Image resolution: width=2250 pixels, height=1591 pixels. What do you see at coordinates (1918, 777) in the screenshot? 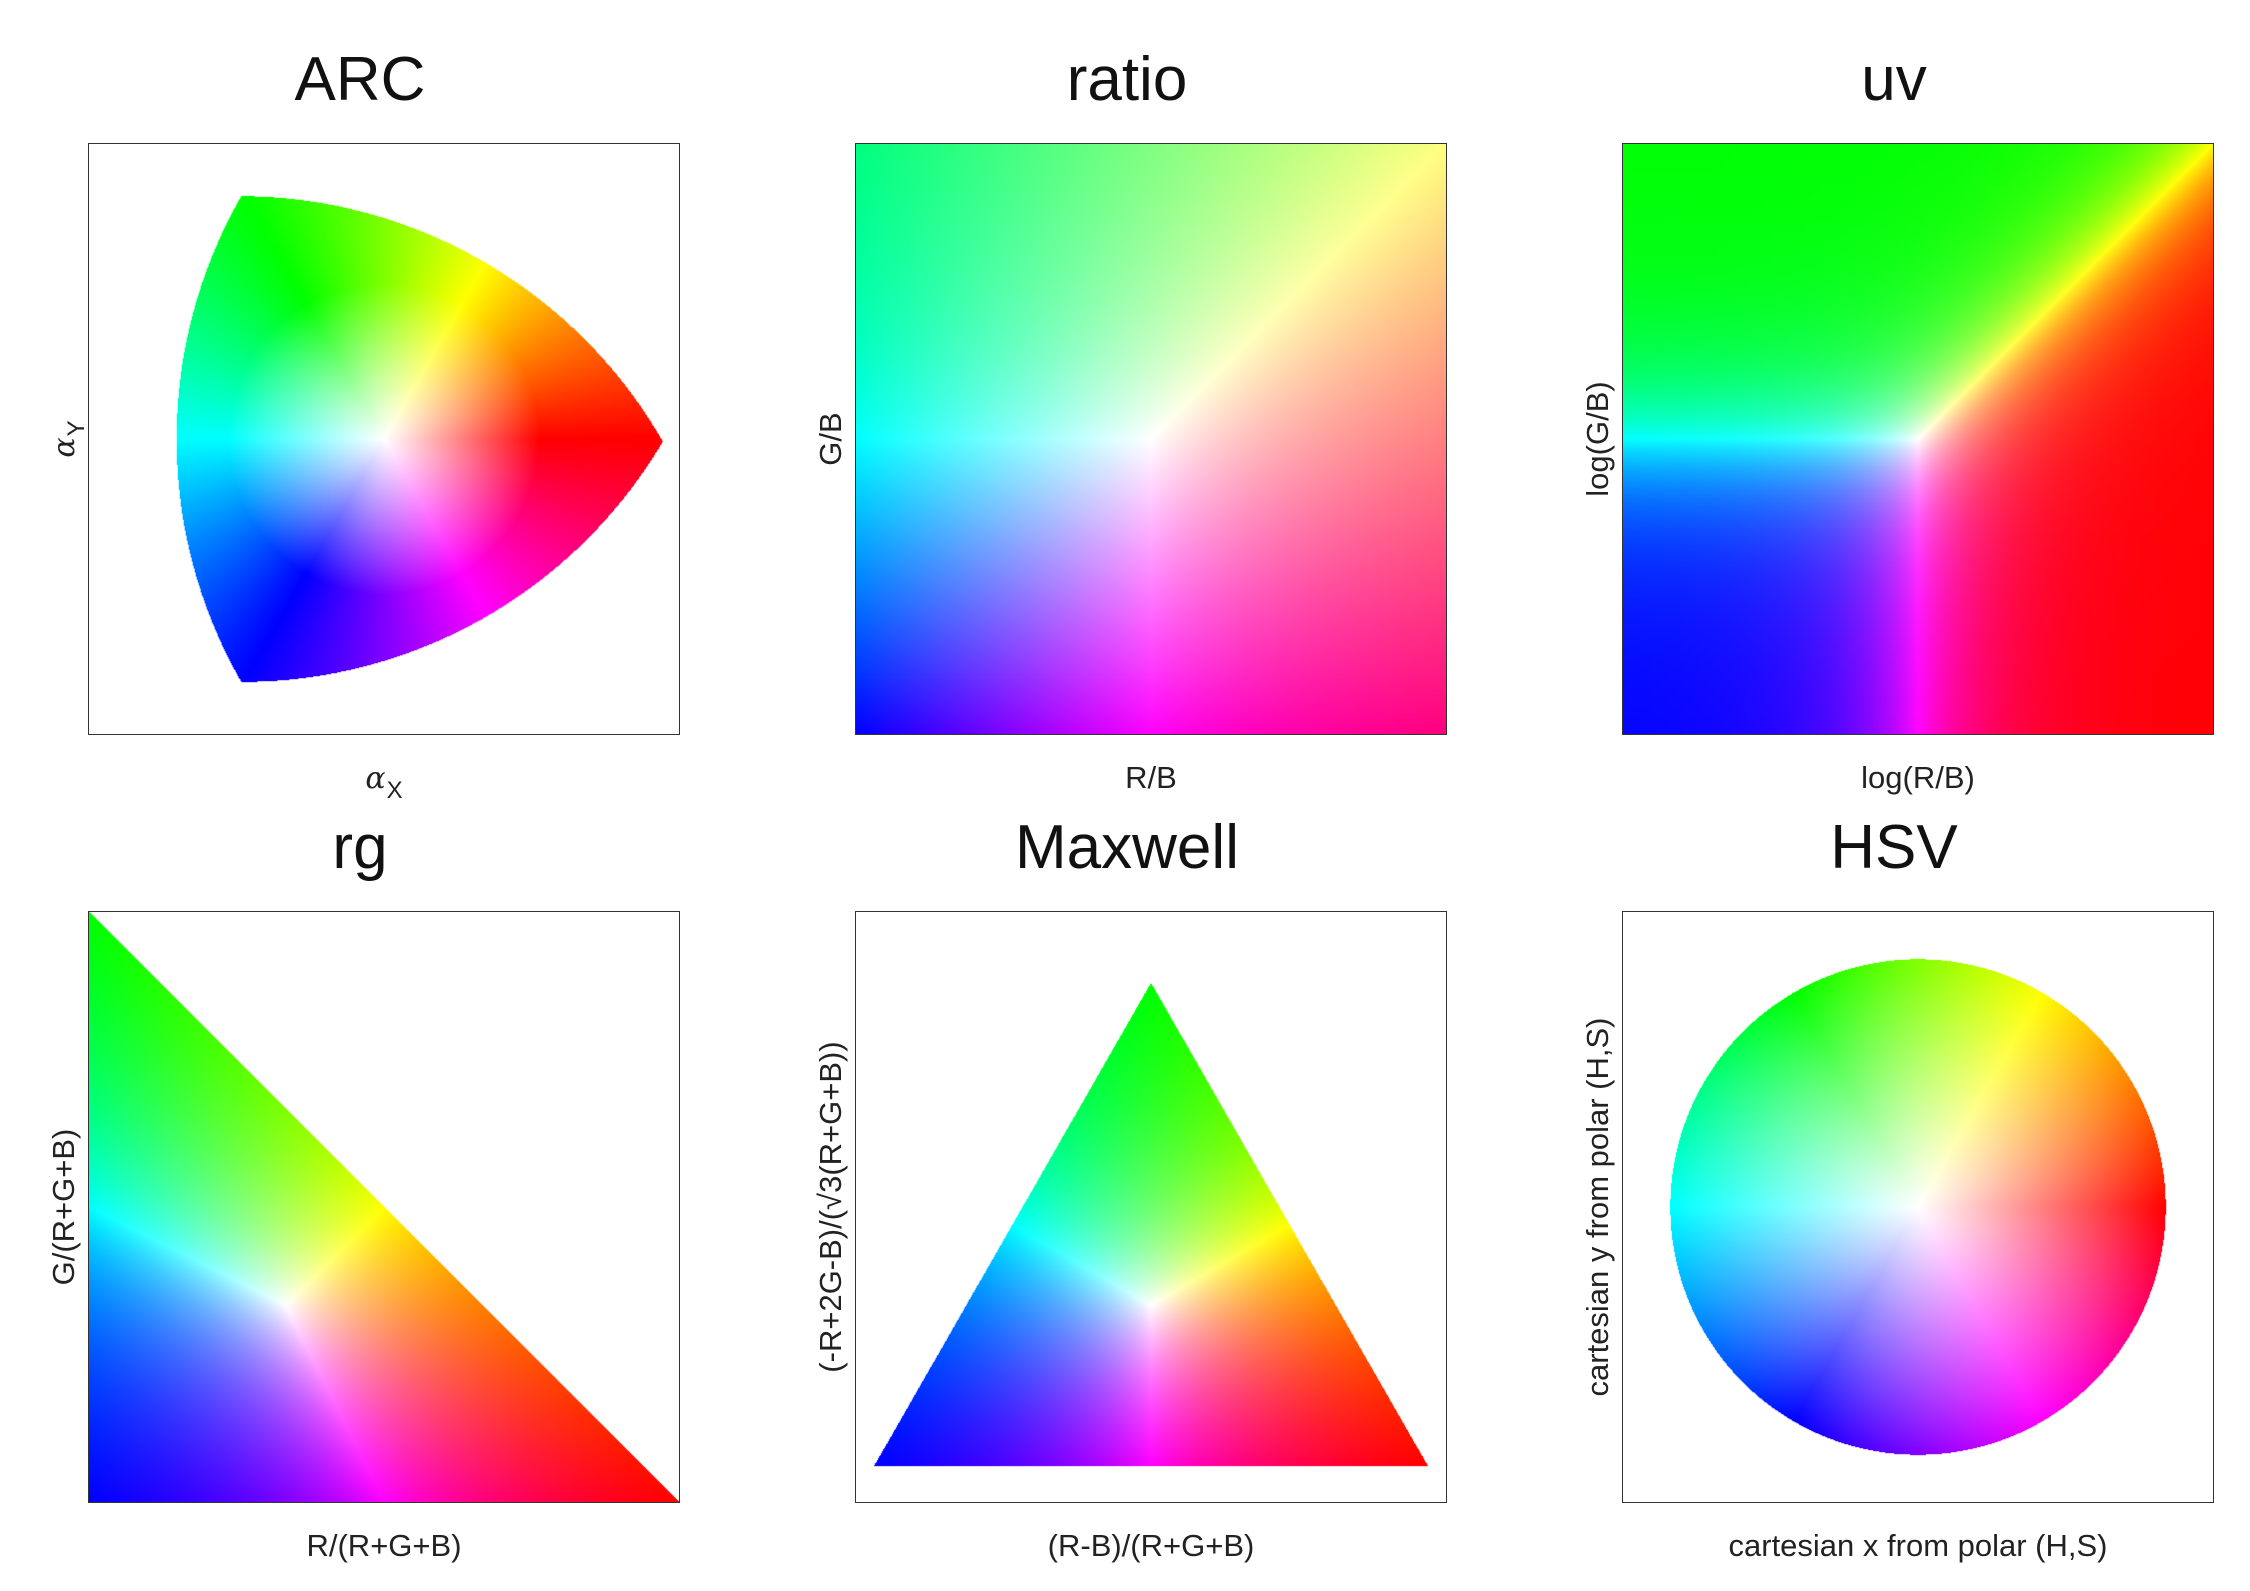
I see `x-axis-label: log(R/B)` at bounding box center [1918, 777].